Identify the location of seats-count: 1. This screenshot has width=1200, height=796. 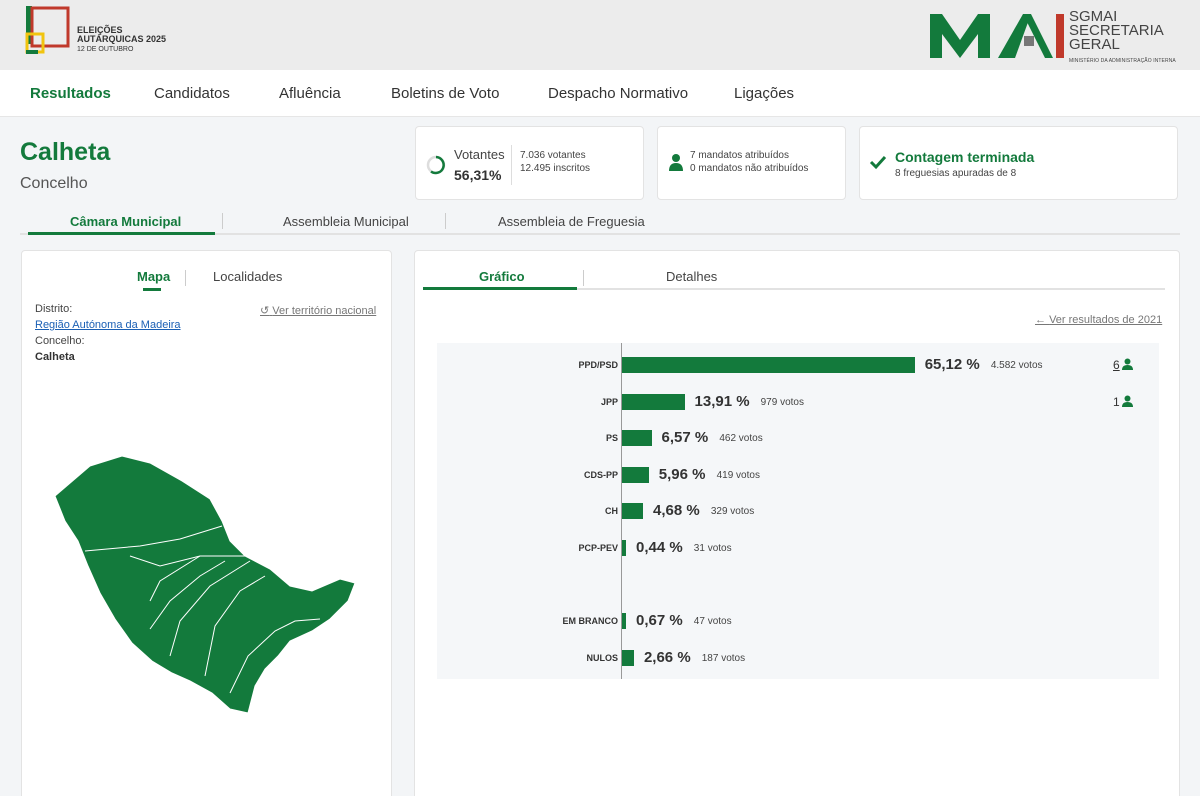
(1123, 401).